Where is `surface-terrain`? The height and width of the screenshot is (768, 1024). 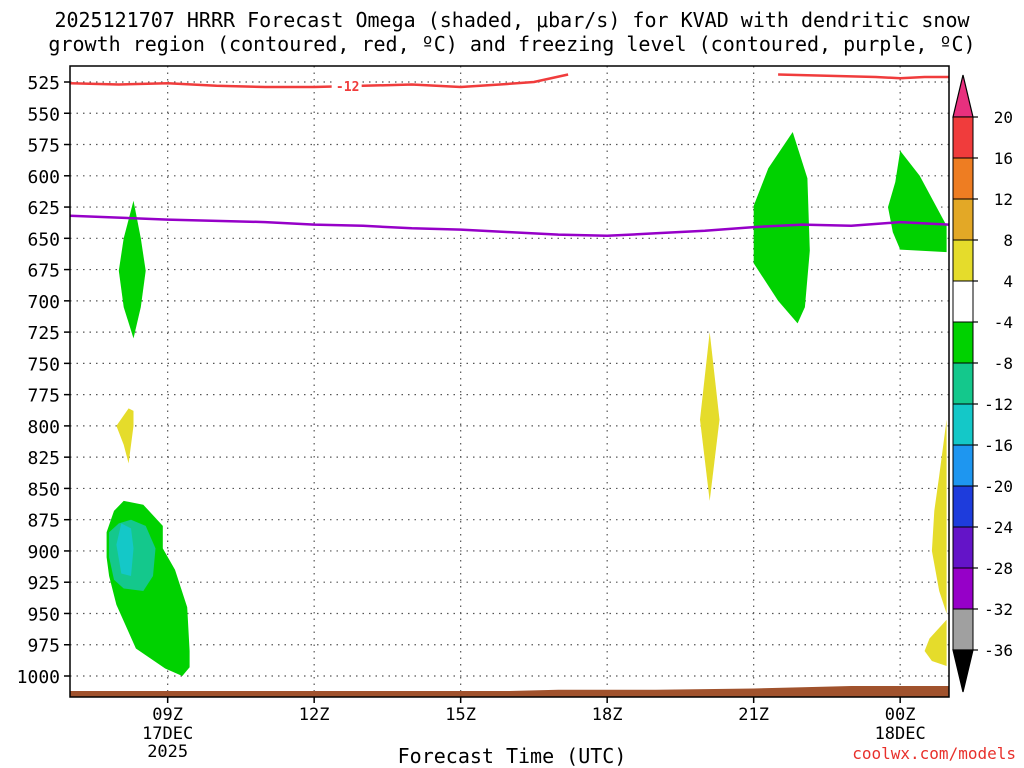
surface-terrain is located at coordinates (509, 691).